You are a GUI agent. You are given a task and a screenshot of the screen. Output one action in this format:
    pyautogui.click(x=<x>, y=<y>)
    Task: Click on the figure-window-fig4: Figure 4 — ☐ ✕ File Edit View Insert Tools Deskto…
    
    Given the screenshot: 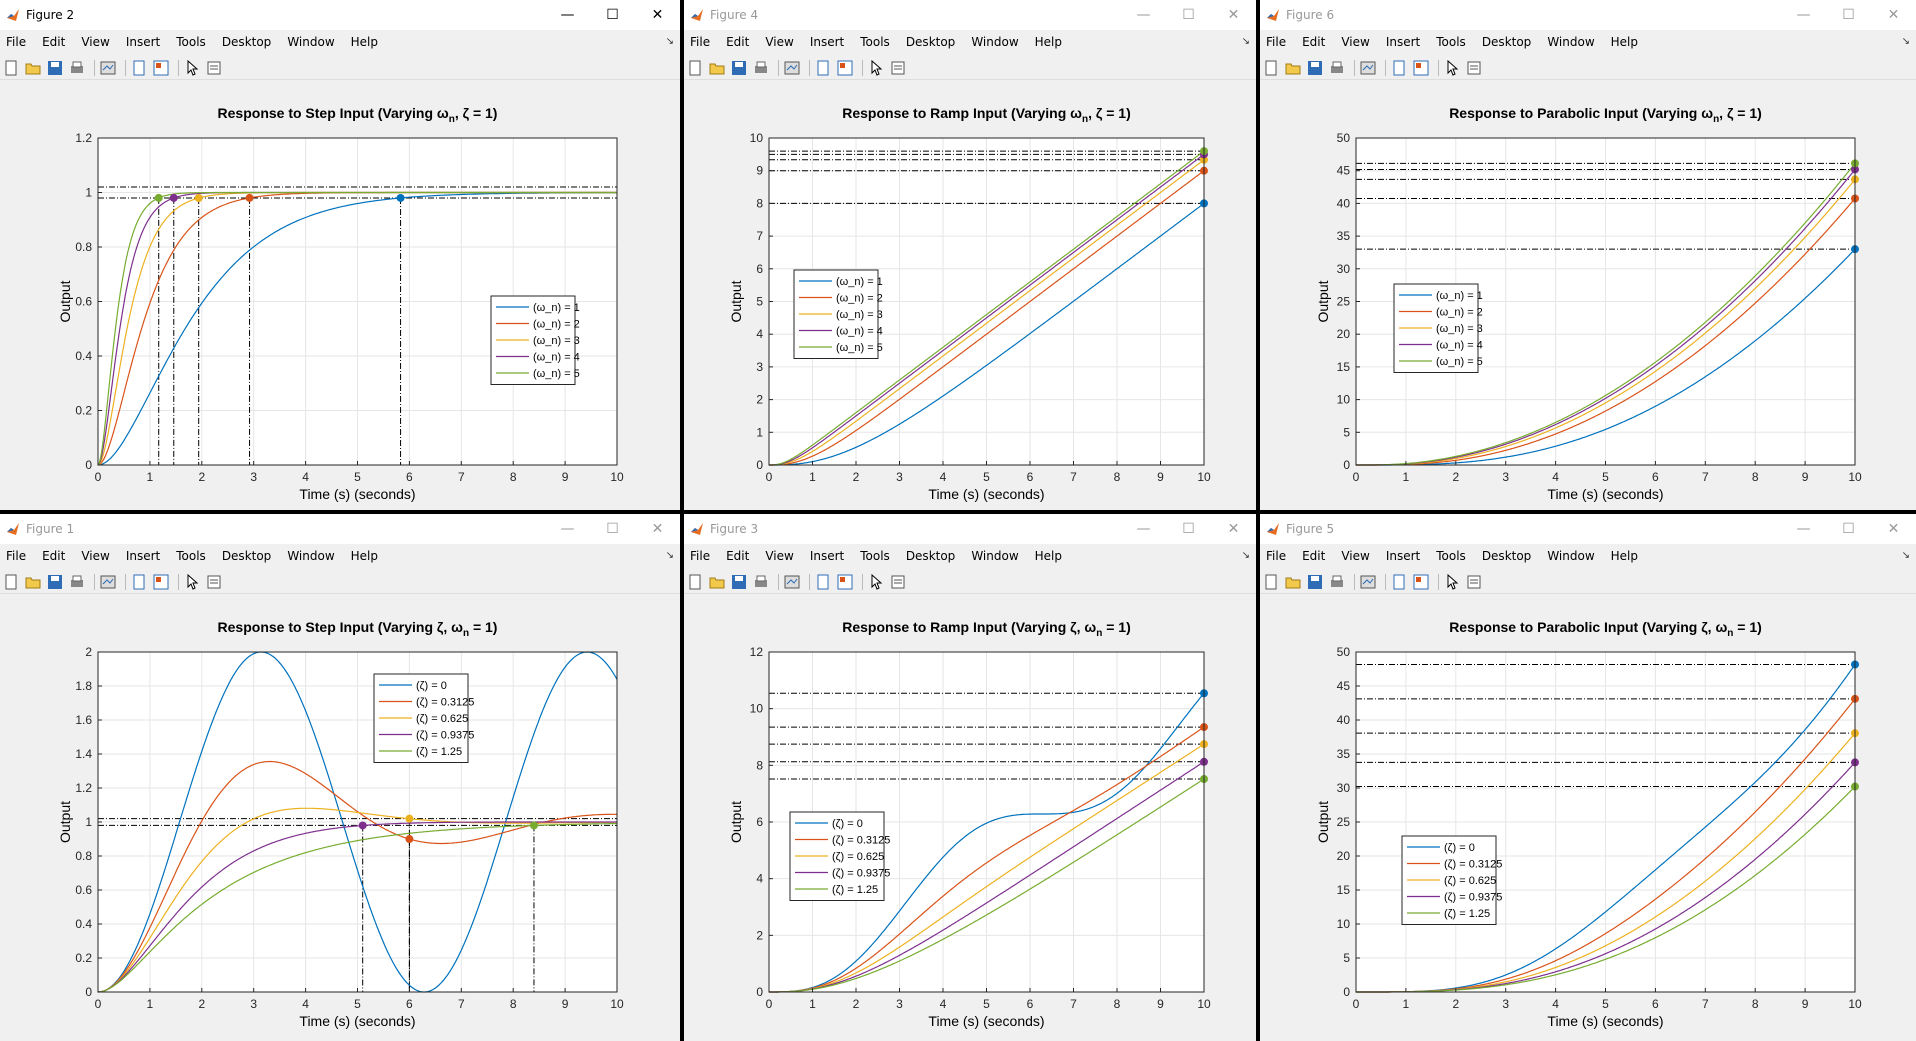 What is the action you would take?
    pyautogui.click(x=970, y=255)
    